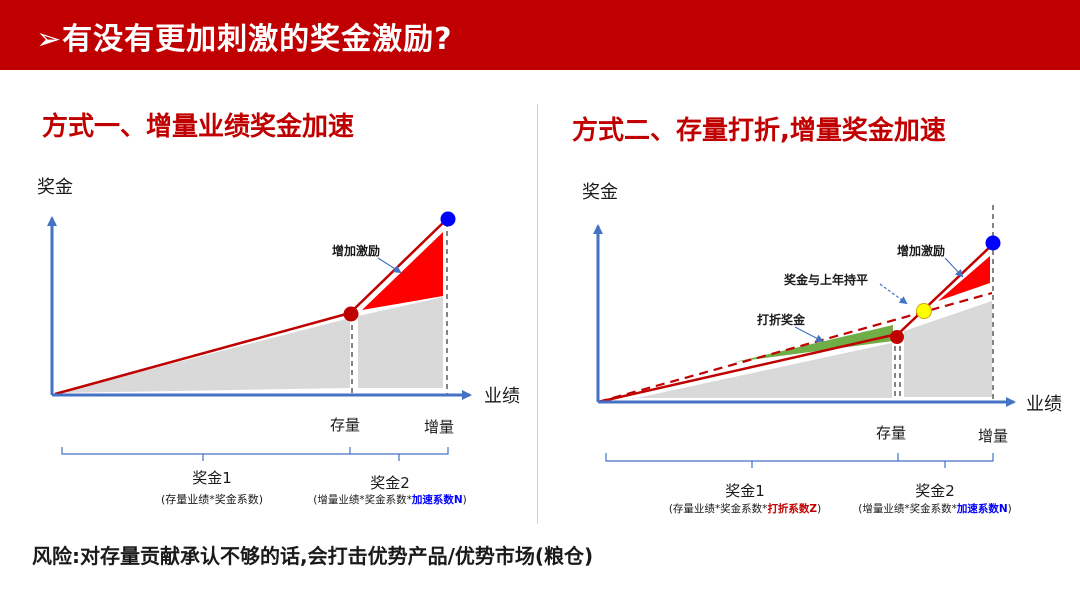  What do you see at coordinates (202, 353) in the screenshot?
I see `left-bonus-line` at bounding box center [202, 353].